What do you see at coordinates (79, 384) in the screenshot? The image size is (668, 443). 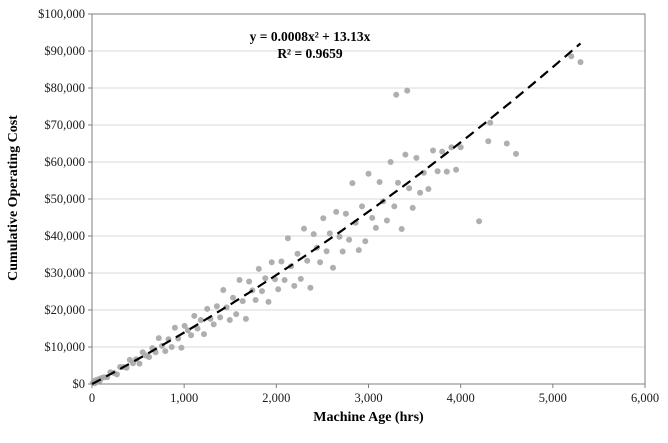 I see `y-tick-label: $0` at bounding box center [79, 384].